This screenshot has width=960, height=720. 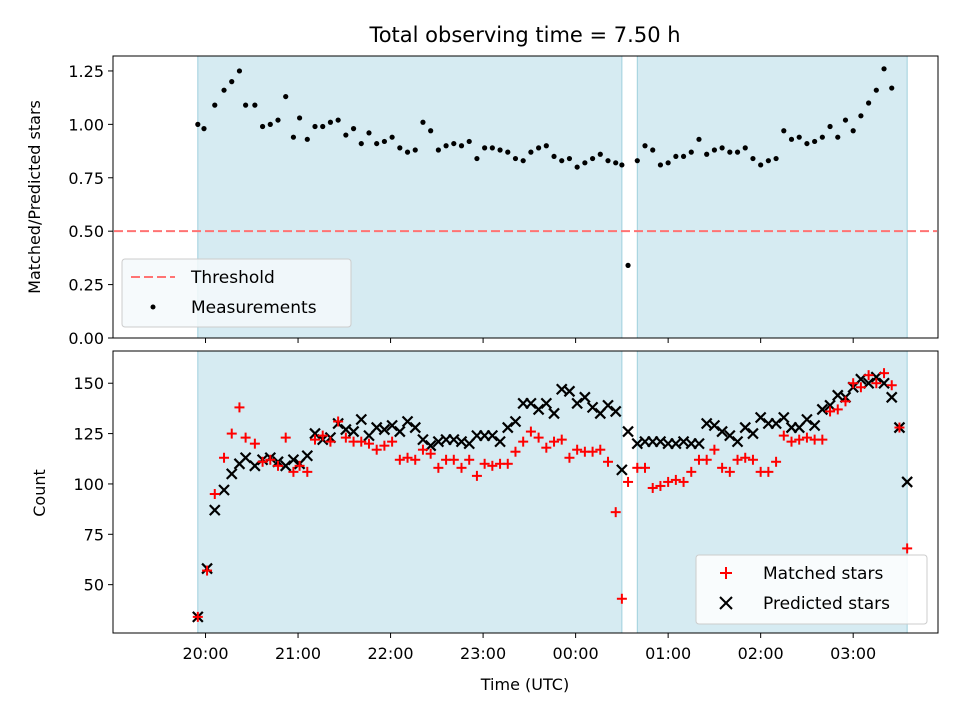 What do you see at coordinates (86, 285) in the screenshot?
I see `ratio-y-tick-label: 0.25` at bounding box center [86, 285].